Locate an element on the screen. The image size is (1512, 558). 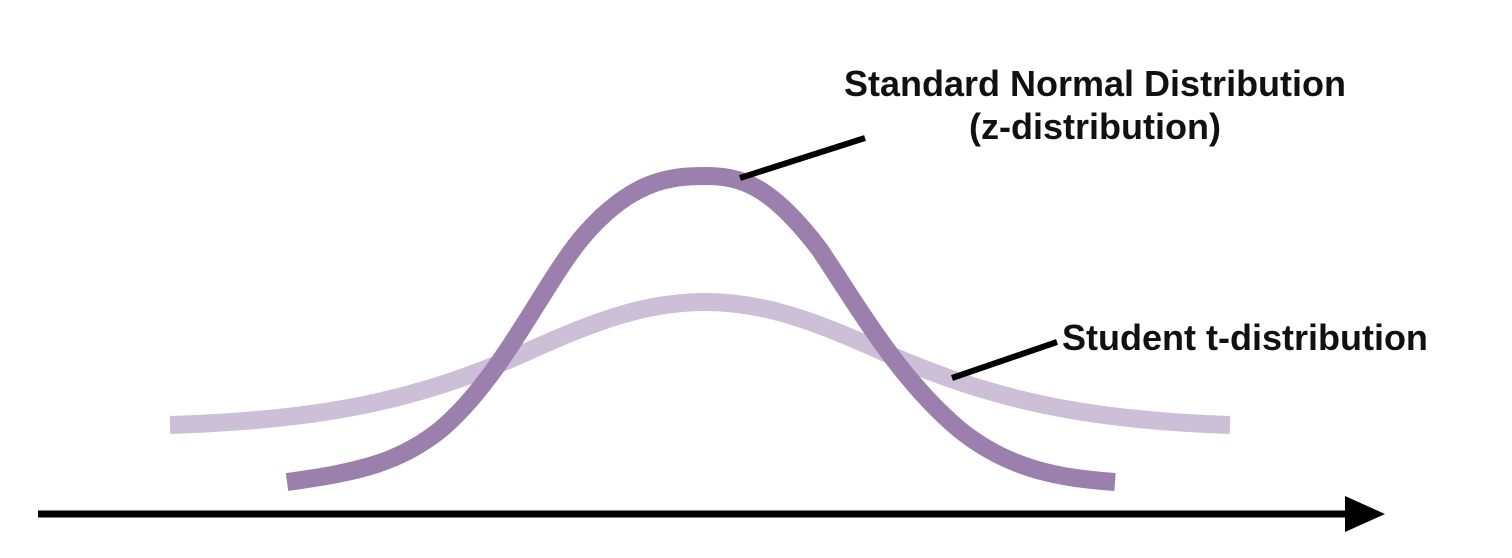
x-axis-arrowhead-icon is located at coordinates (1365, 514).